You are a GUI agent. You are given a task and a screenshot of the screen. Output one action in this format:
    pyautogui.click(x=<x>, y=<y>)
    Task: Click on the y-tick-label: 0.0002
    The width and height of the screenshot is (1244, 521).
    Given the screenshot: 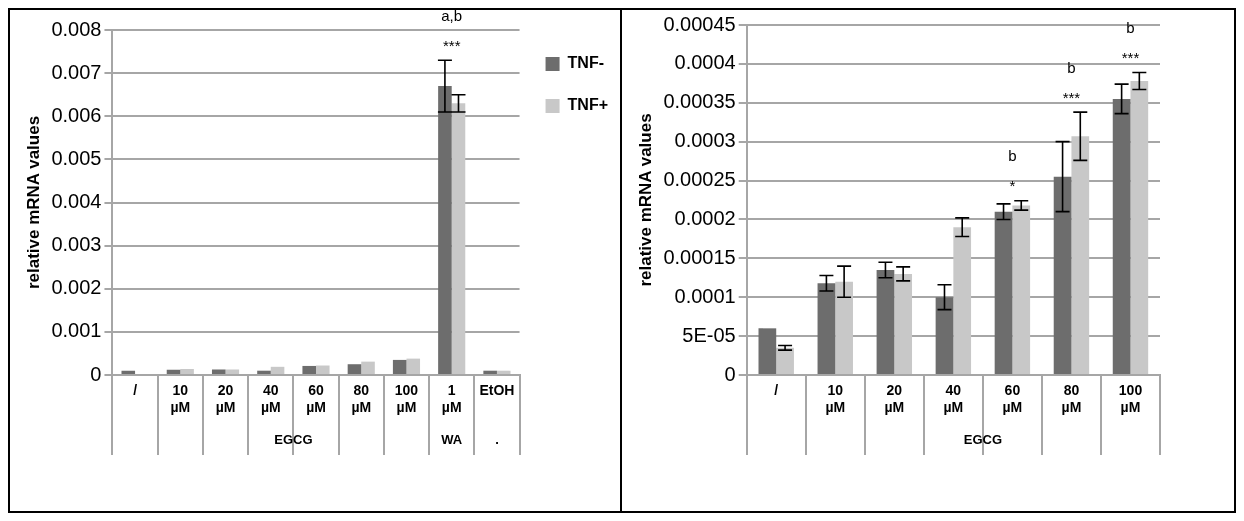 What is the action you would take?
    pyautogui.click(x=705, y=217)
    